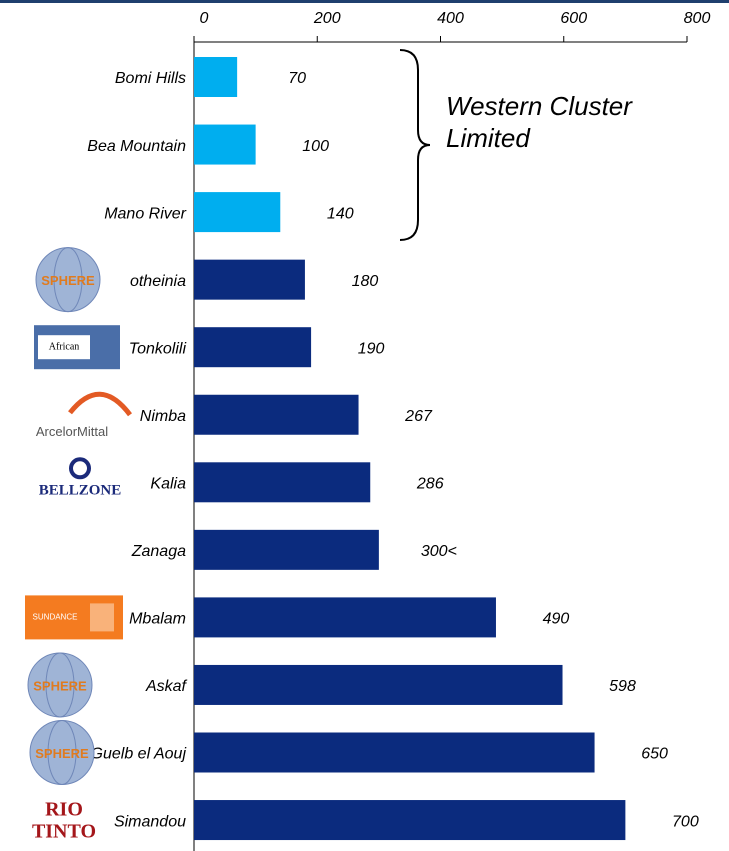 This screenshot has height=851, width=729. What do you see at coordinates (145, 213) in the screenshot?
I see `category-label: Mano River` at bounding box center [145, 213].